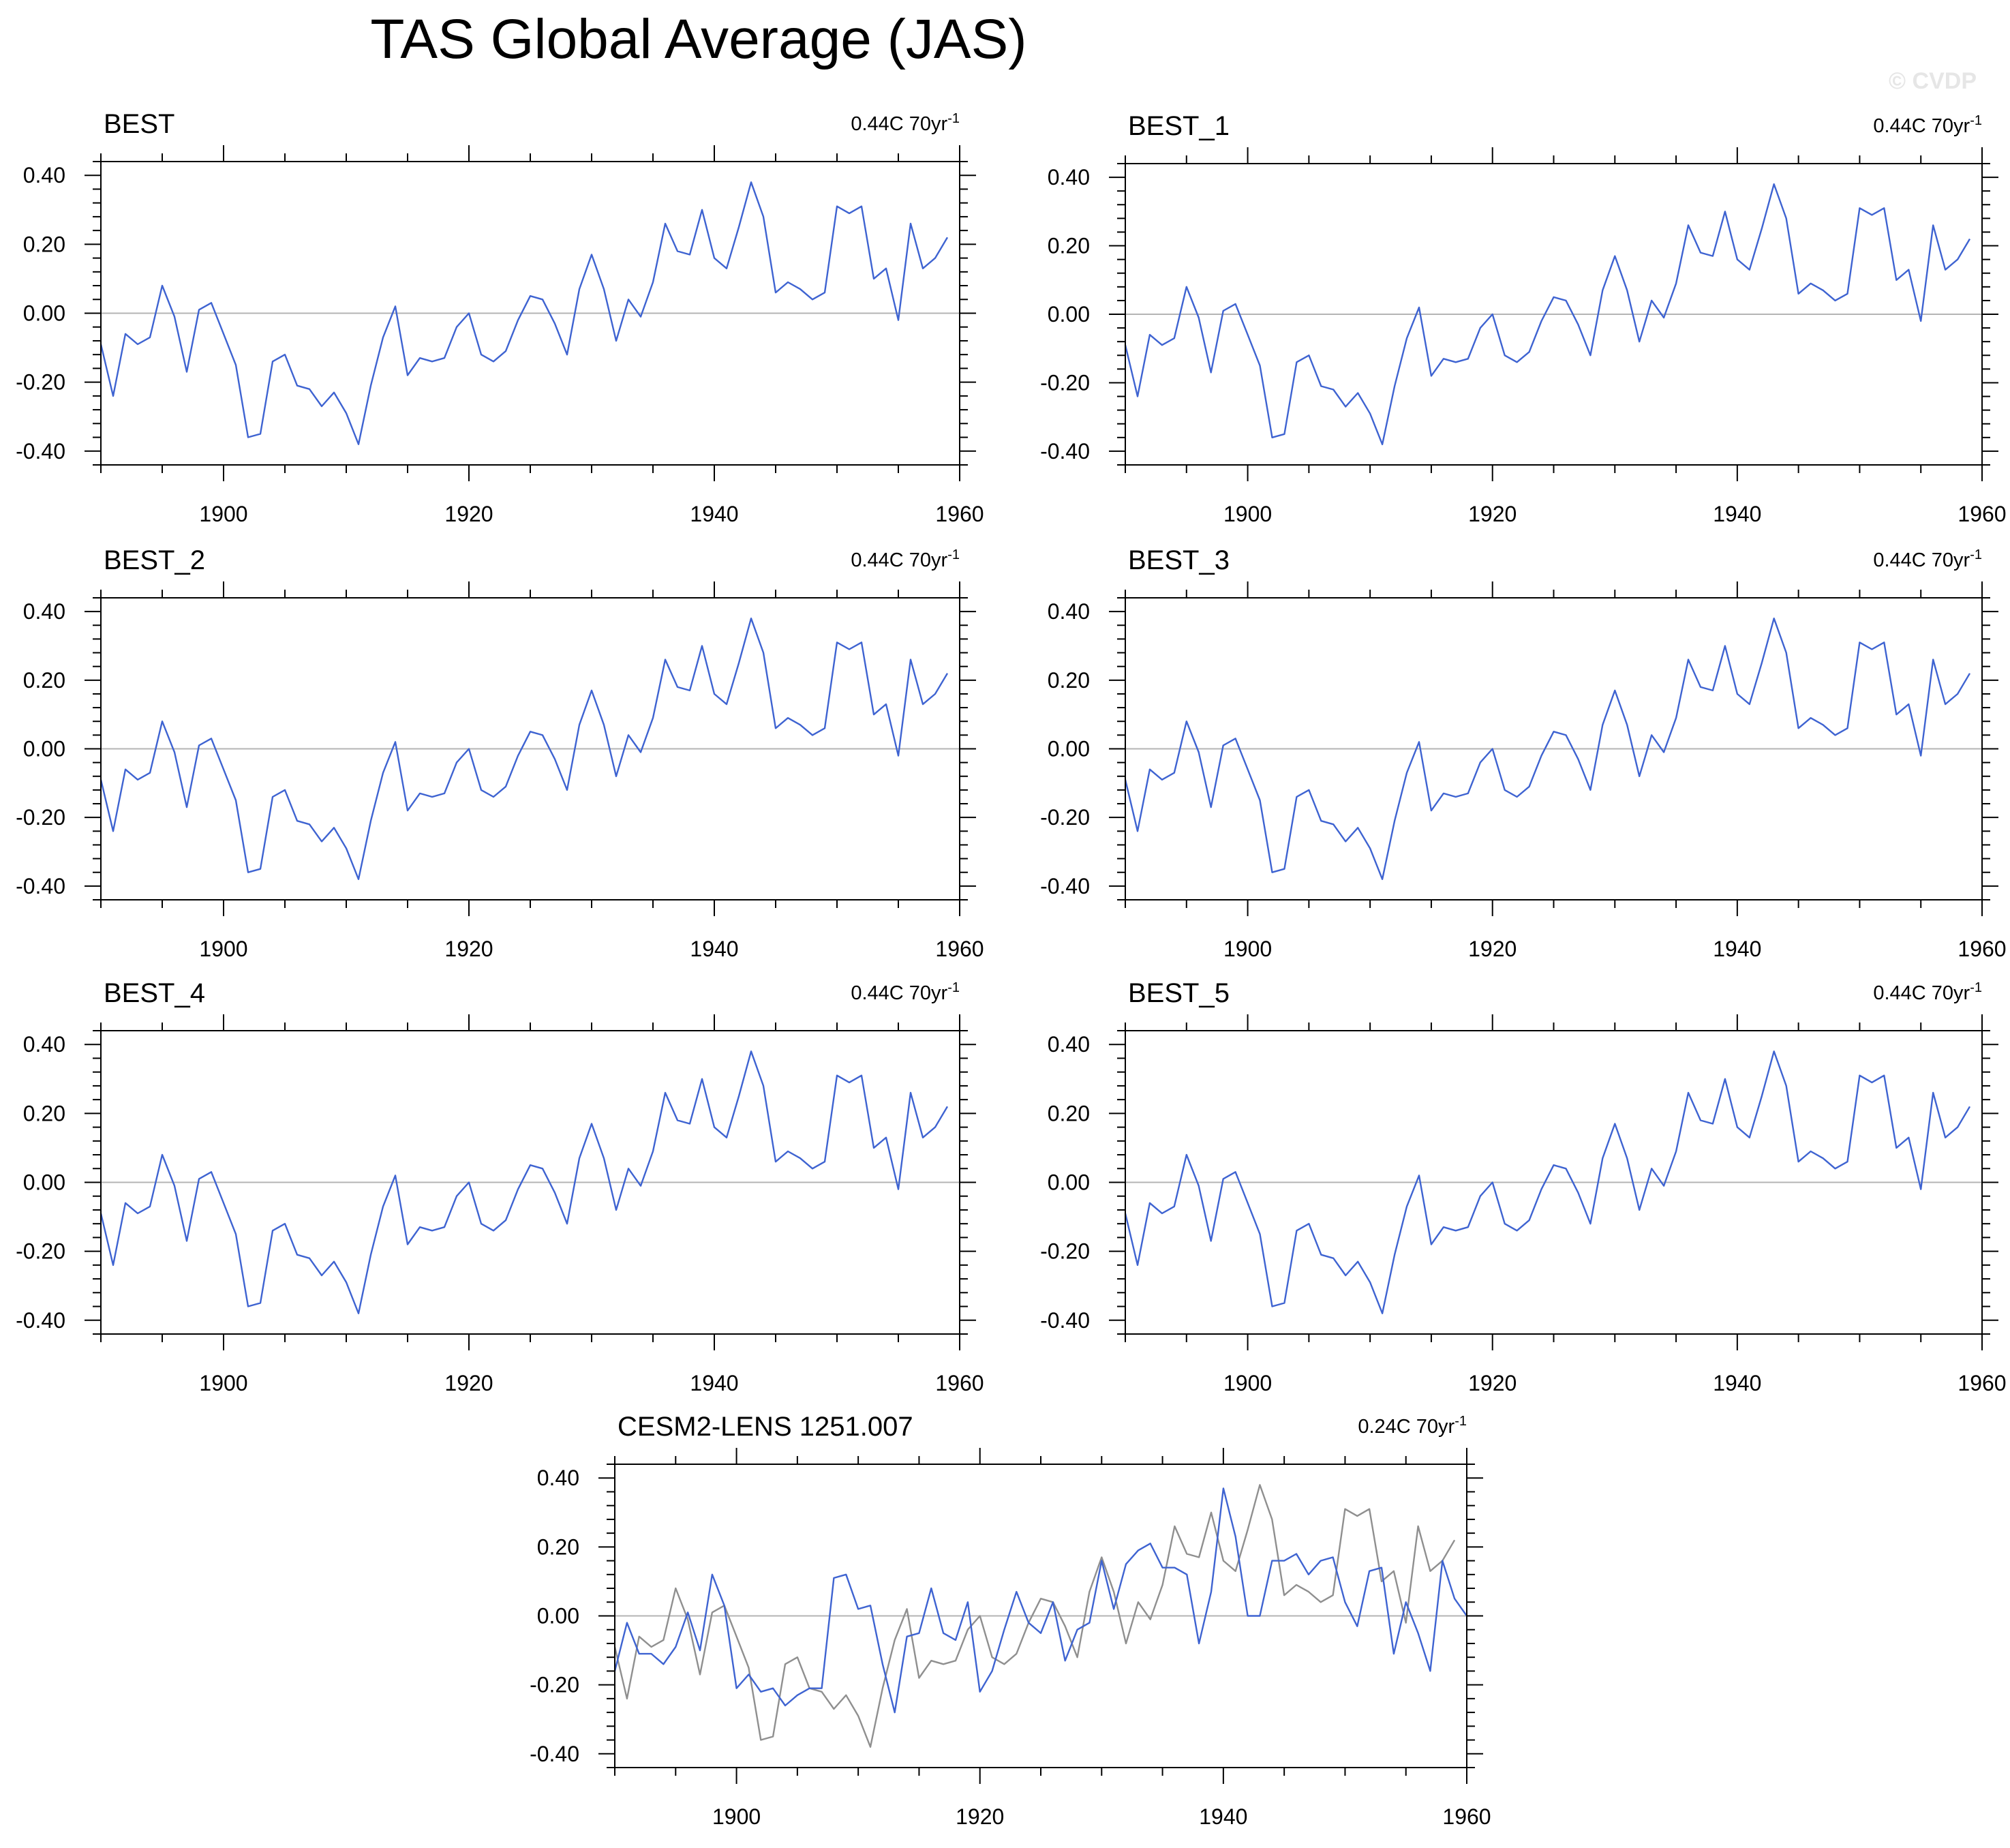  I want to click on panel-title: CESM2-LENS 1251.007, so click(765, 1427).